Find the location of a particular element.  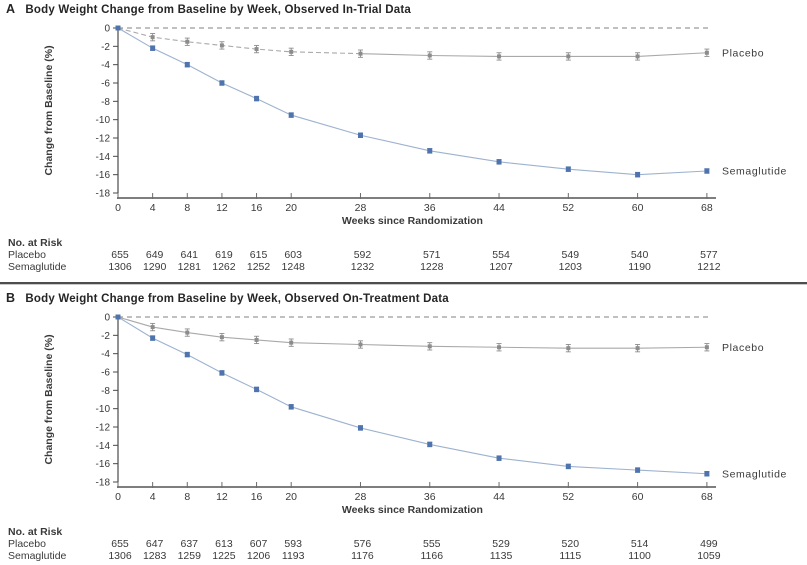

x-tick-label: 44 is located at coordinates (499, 208).